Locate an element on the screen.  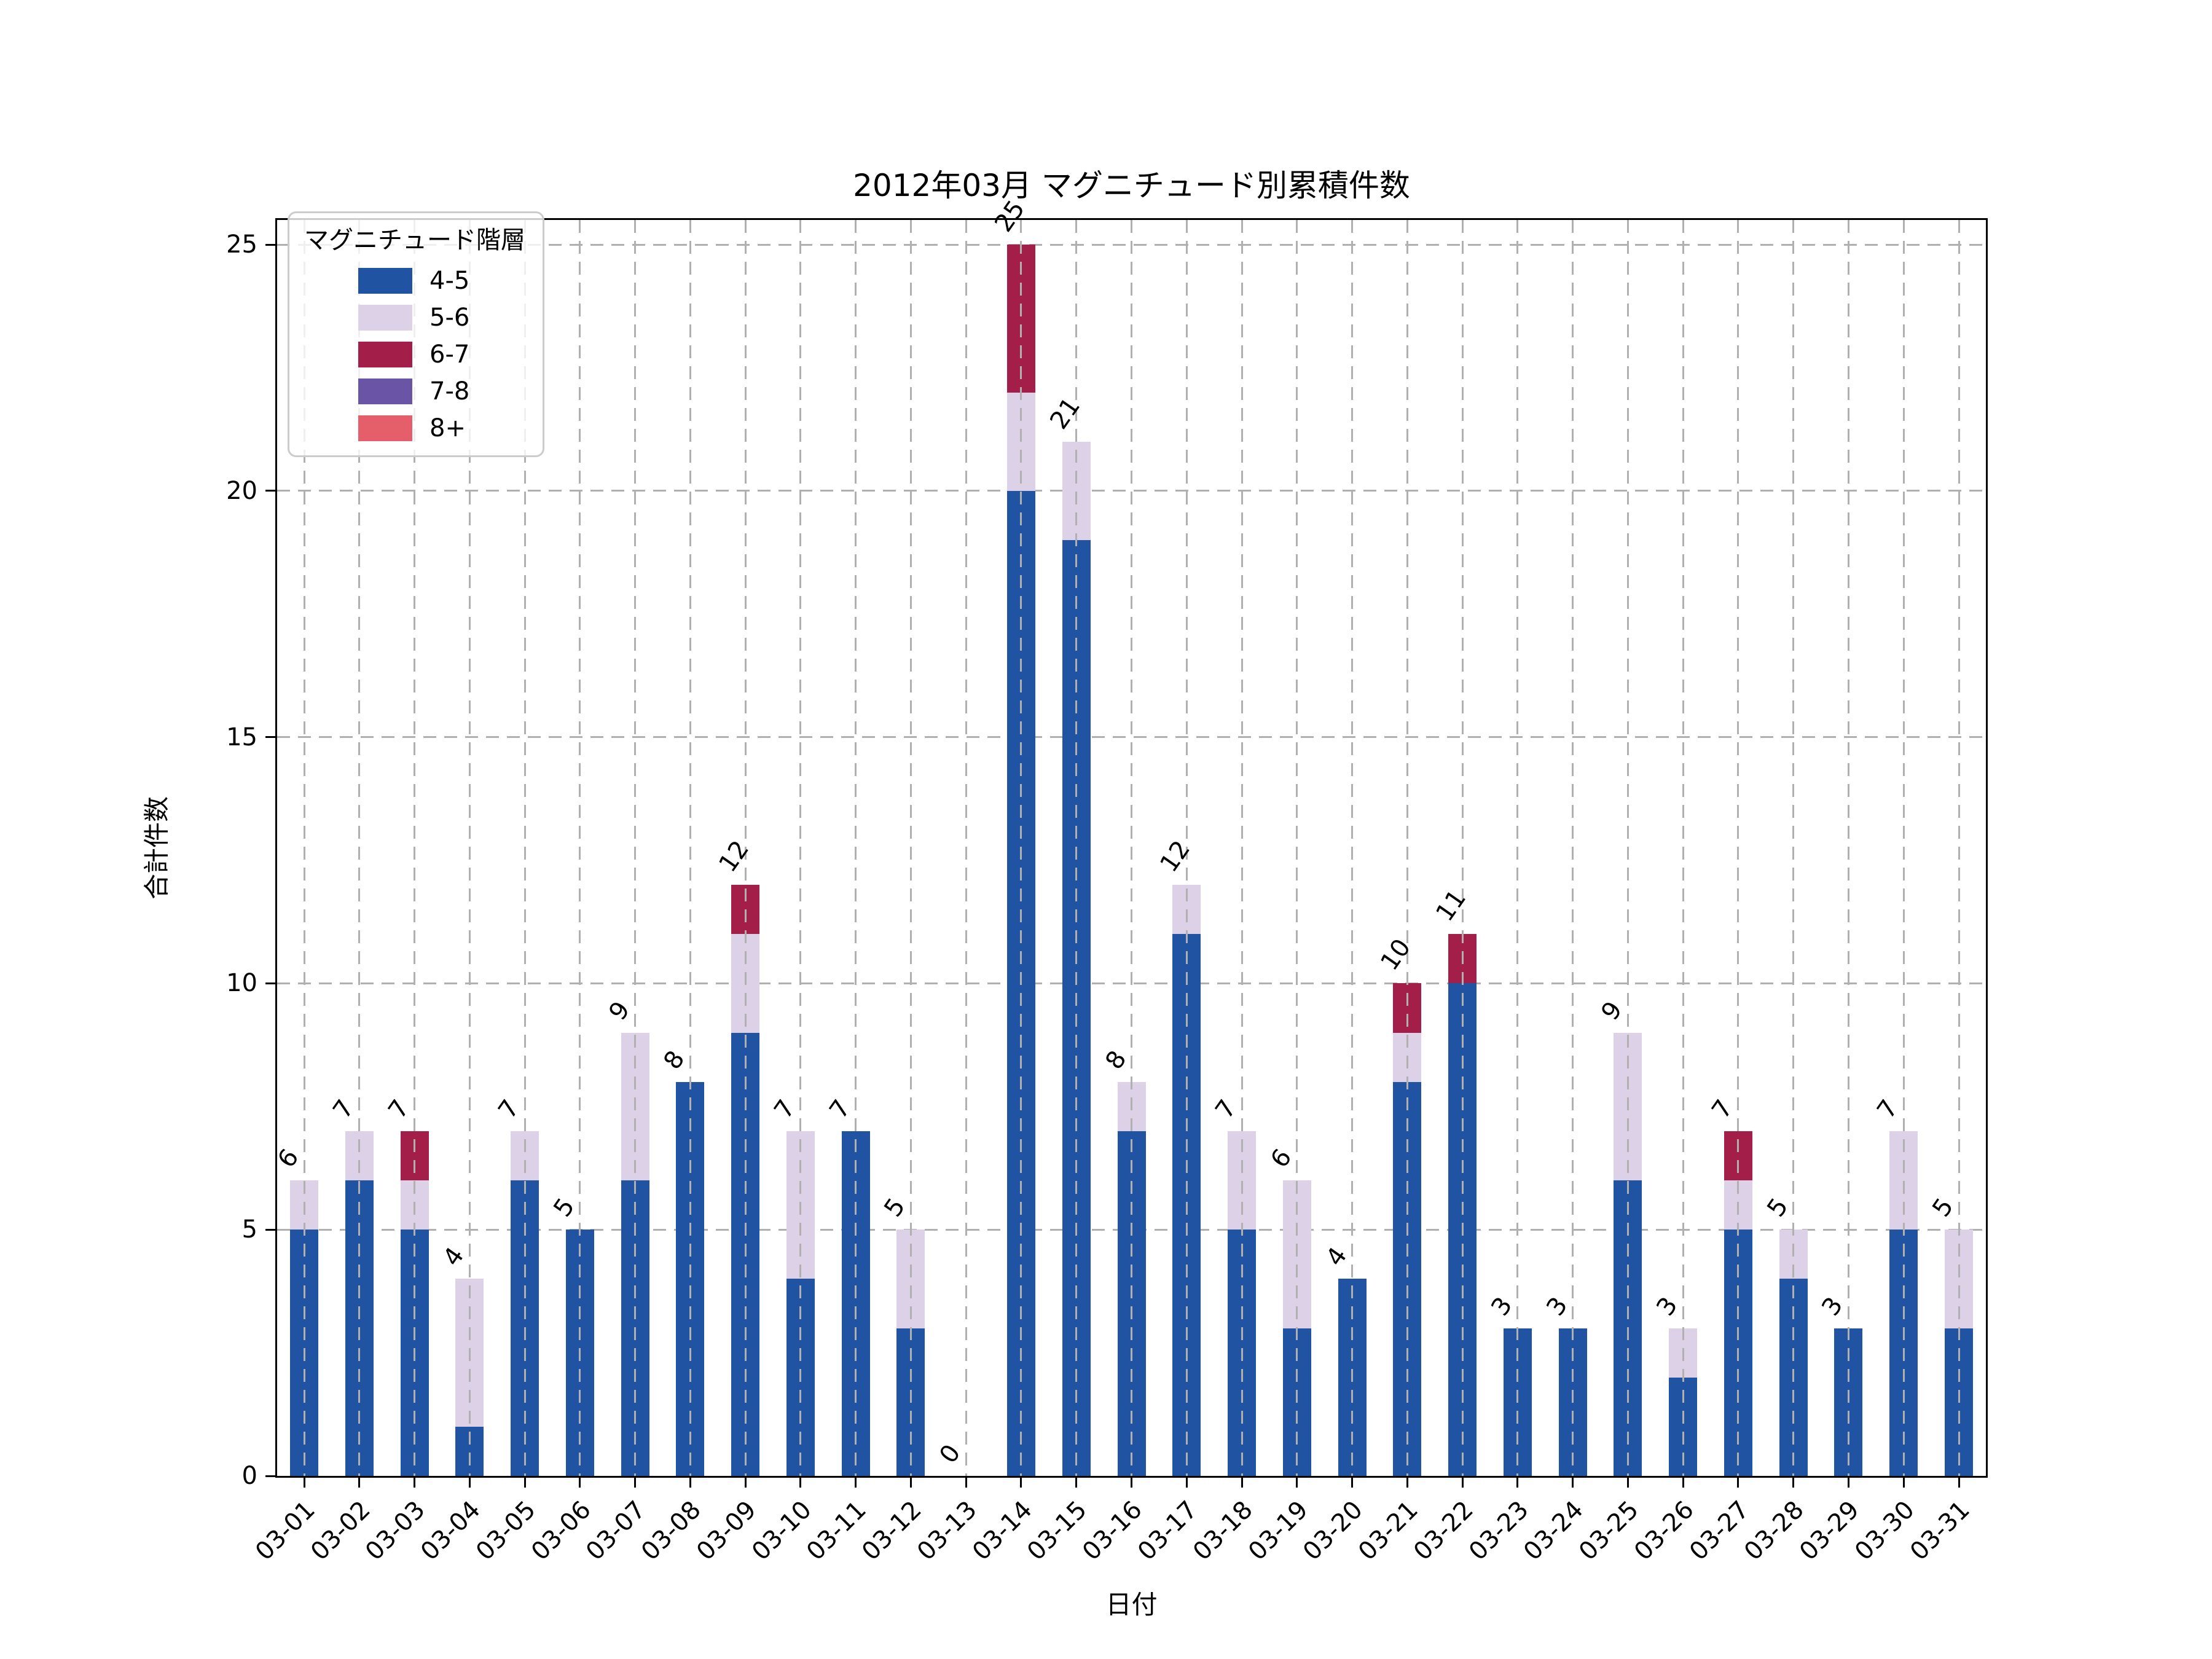
legend-items: 4-5 5-6 6-7 7-8 8+ is located at coordinates (416, 354).